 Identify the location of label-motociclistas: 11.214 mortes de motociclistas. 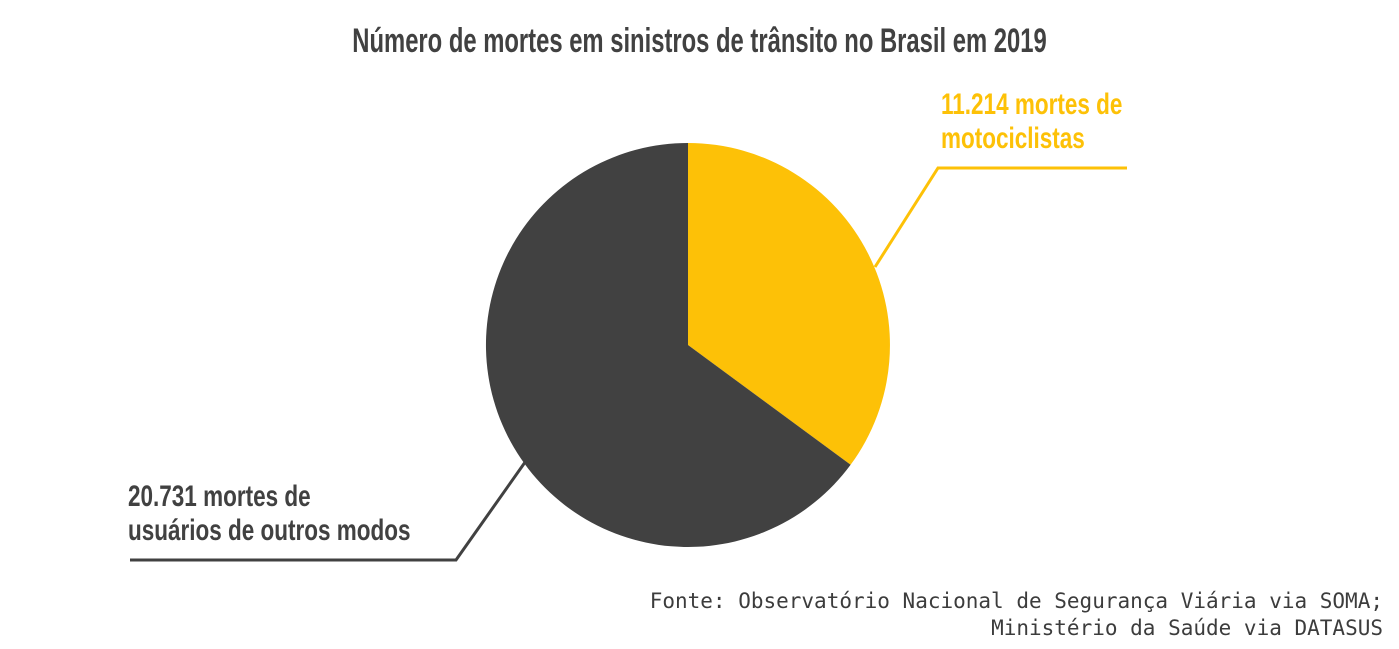
(1031, 122).